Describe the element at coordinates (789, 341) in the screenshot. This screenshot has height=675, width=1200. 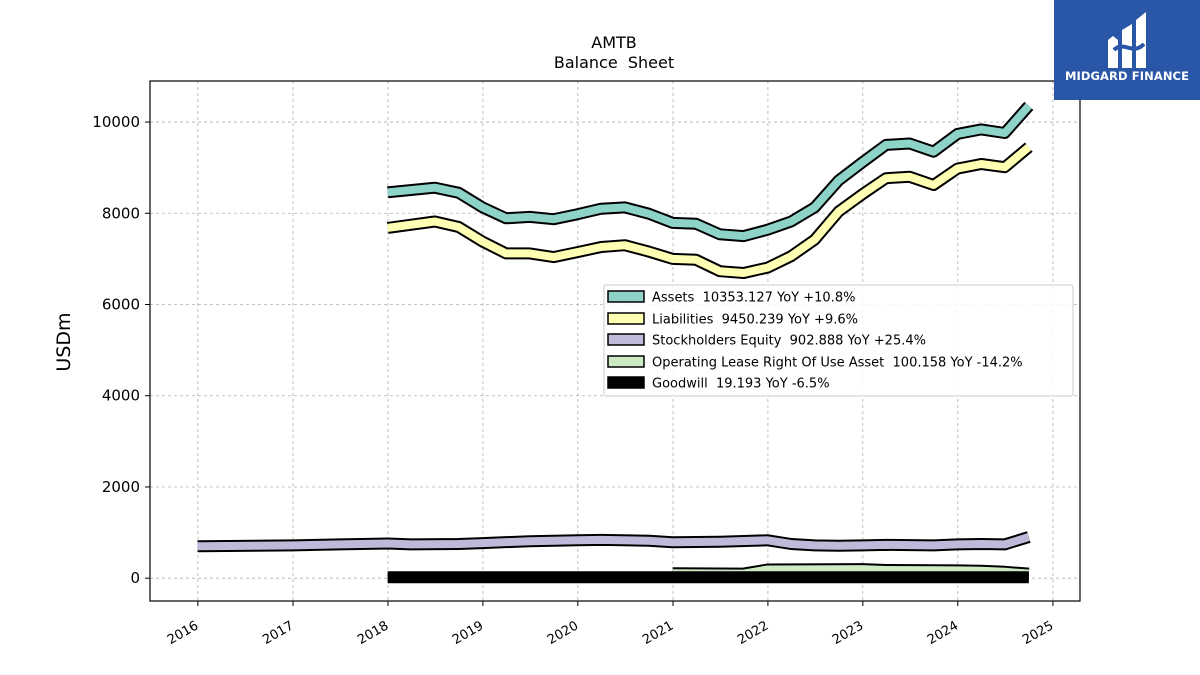
I see `legend-label-stockholders-equity: Stockholders Equity 902.888 YoY +25.4%` at that location.